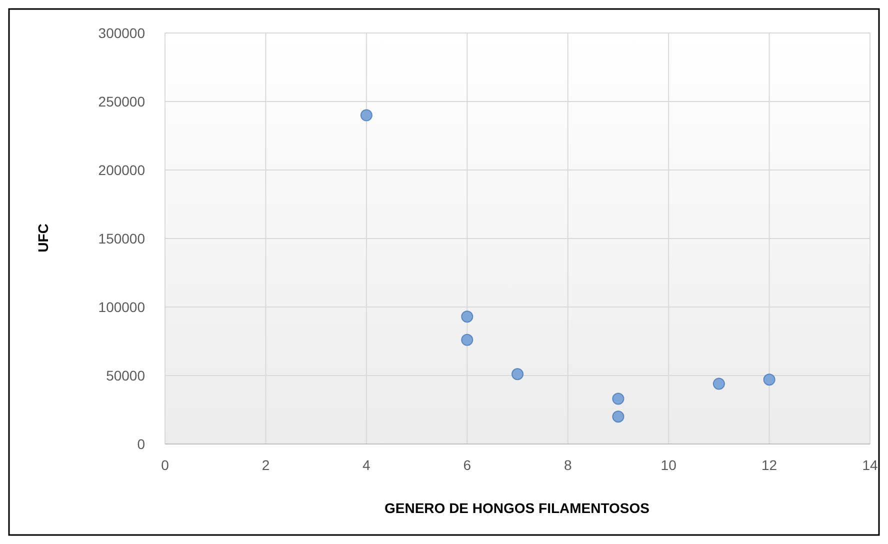  What do you see at coordinates (568, 465) in the screenshot?
I see `x-tick-label: 8` at bounding box center [568, 465].